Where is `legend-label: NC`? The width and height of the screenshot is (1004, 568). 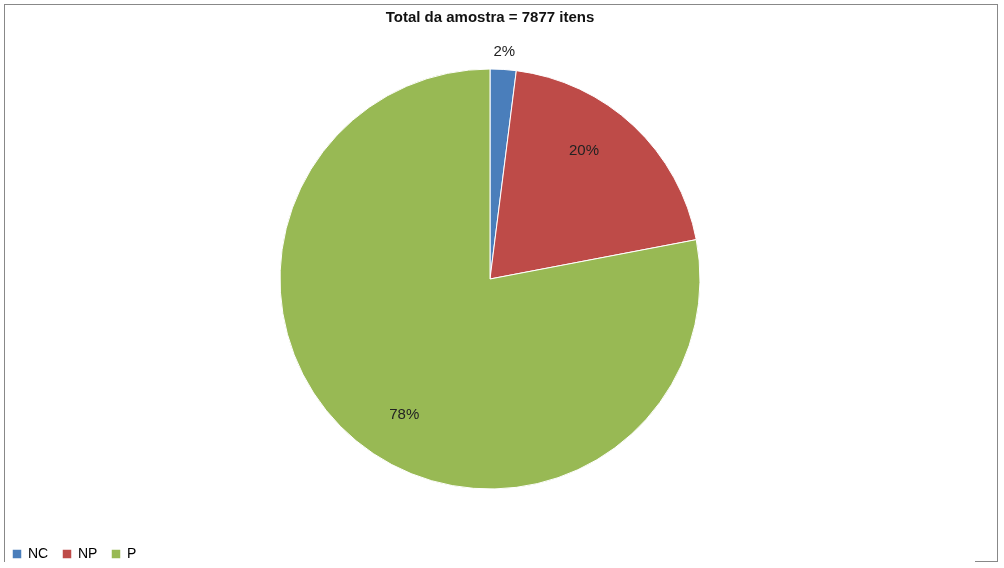 legend-label: NC is located at coordinates (38, 553).